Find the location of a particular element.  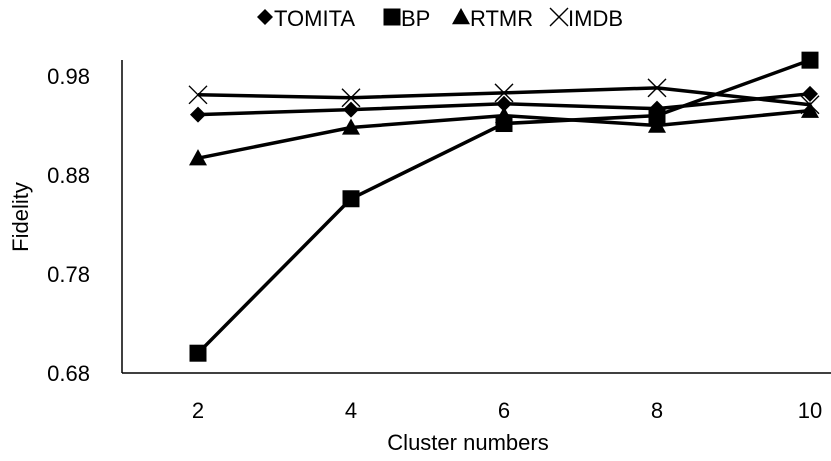

legend: TOMITA BP RTMR IMDB is located at coordinates (440, 18).